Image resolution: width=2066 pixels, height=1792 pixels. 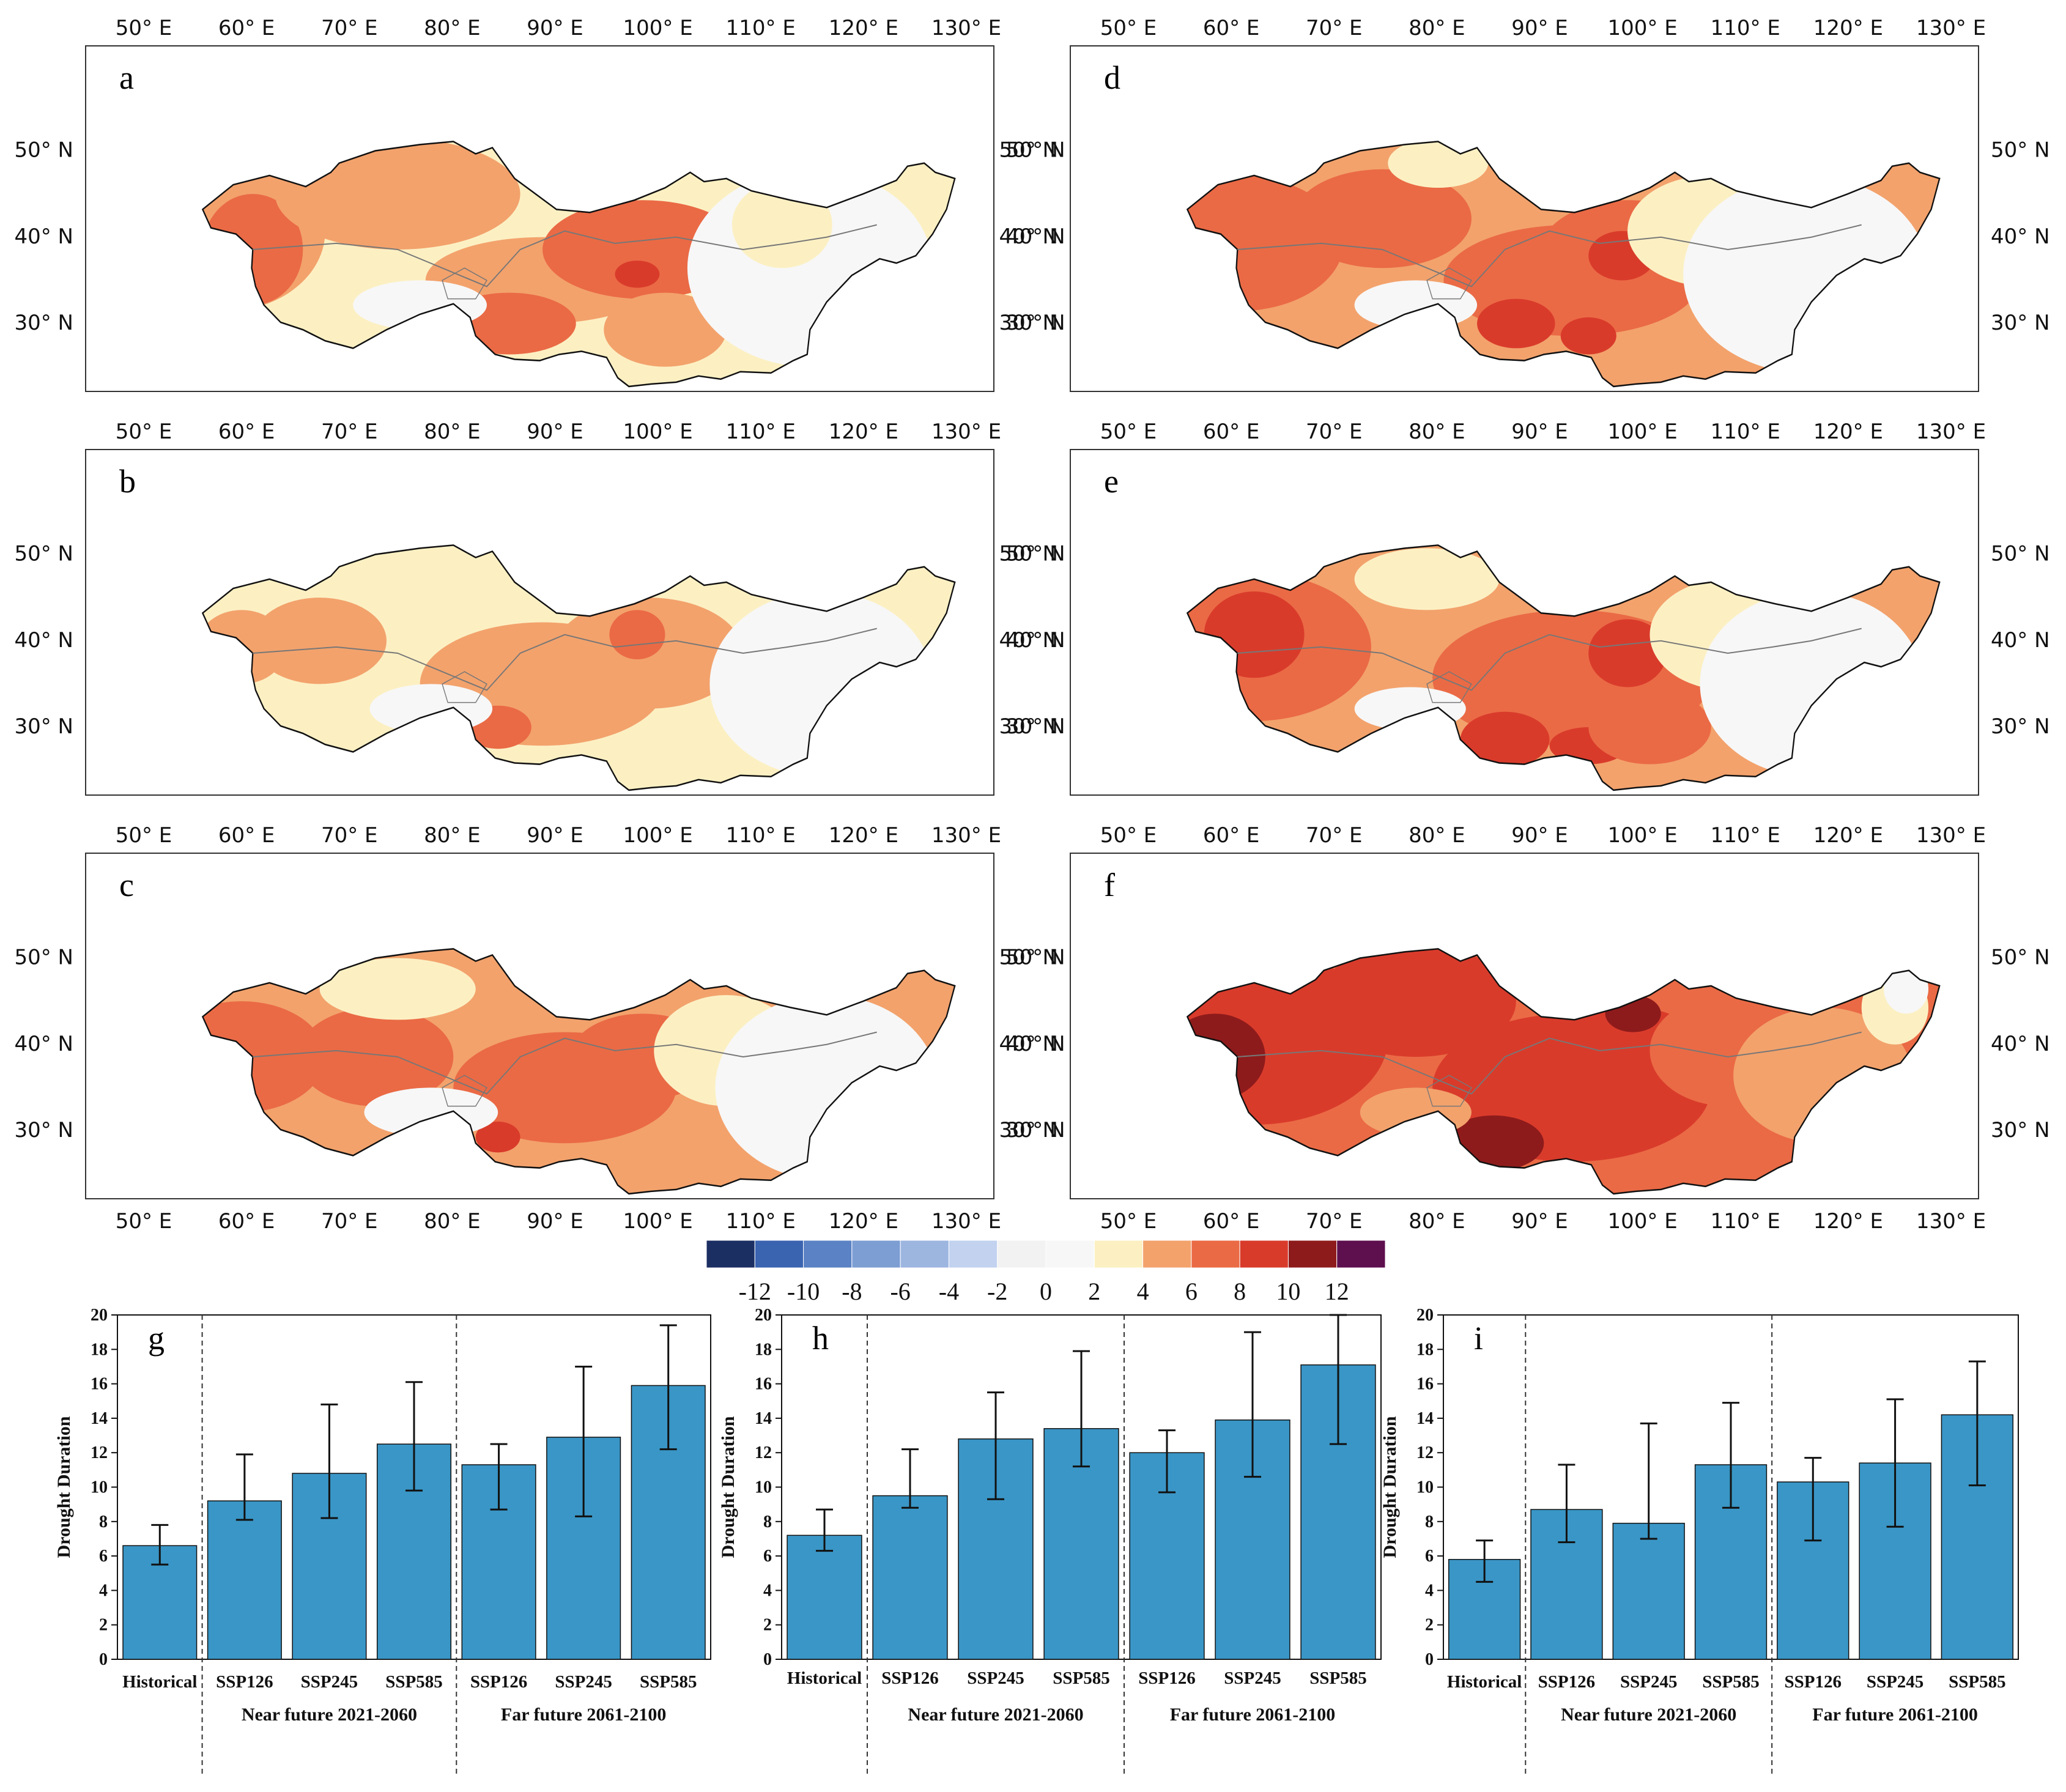 I want to click on border-lines-f, so click(x=1549, y=1063).